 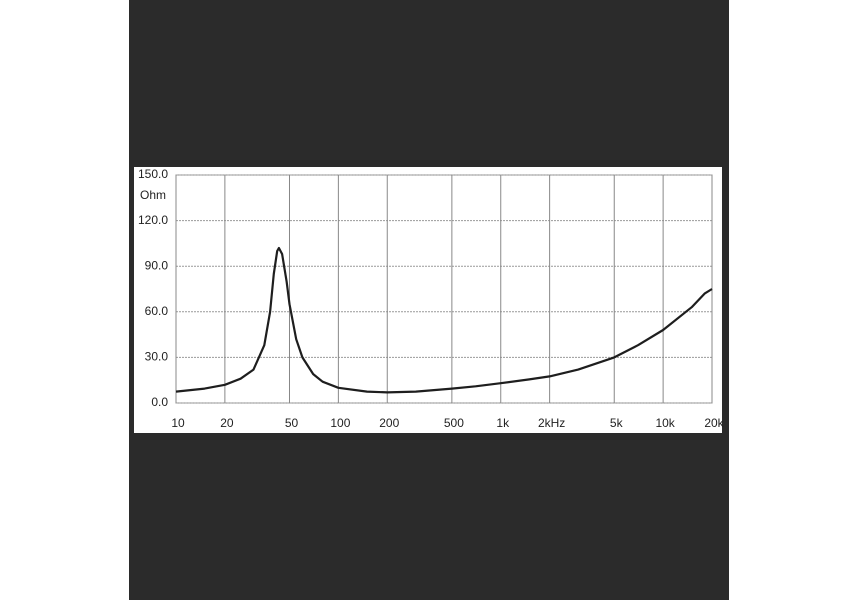 I want to click on y-tick-label: 90.0, so click(x=157, y=265).